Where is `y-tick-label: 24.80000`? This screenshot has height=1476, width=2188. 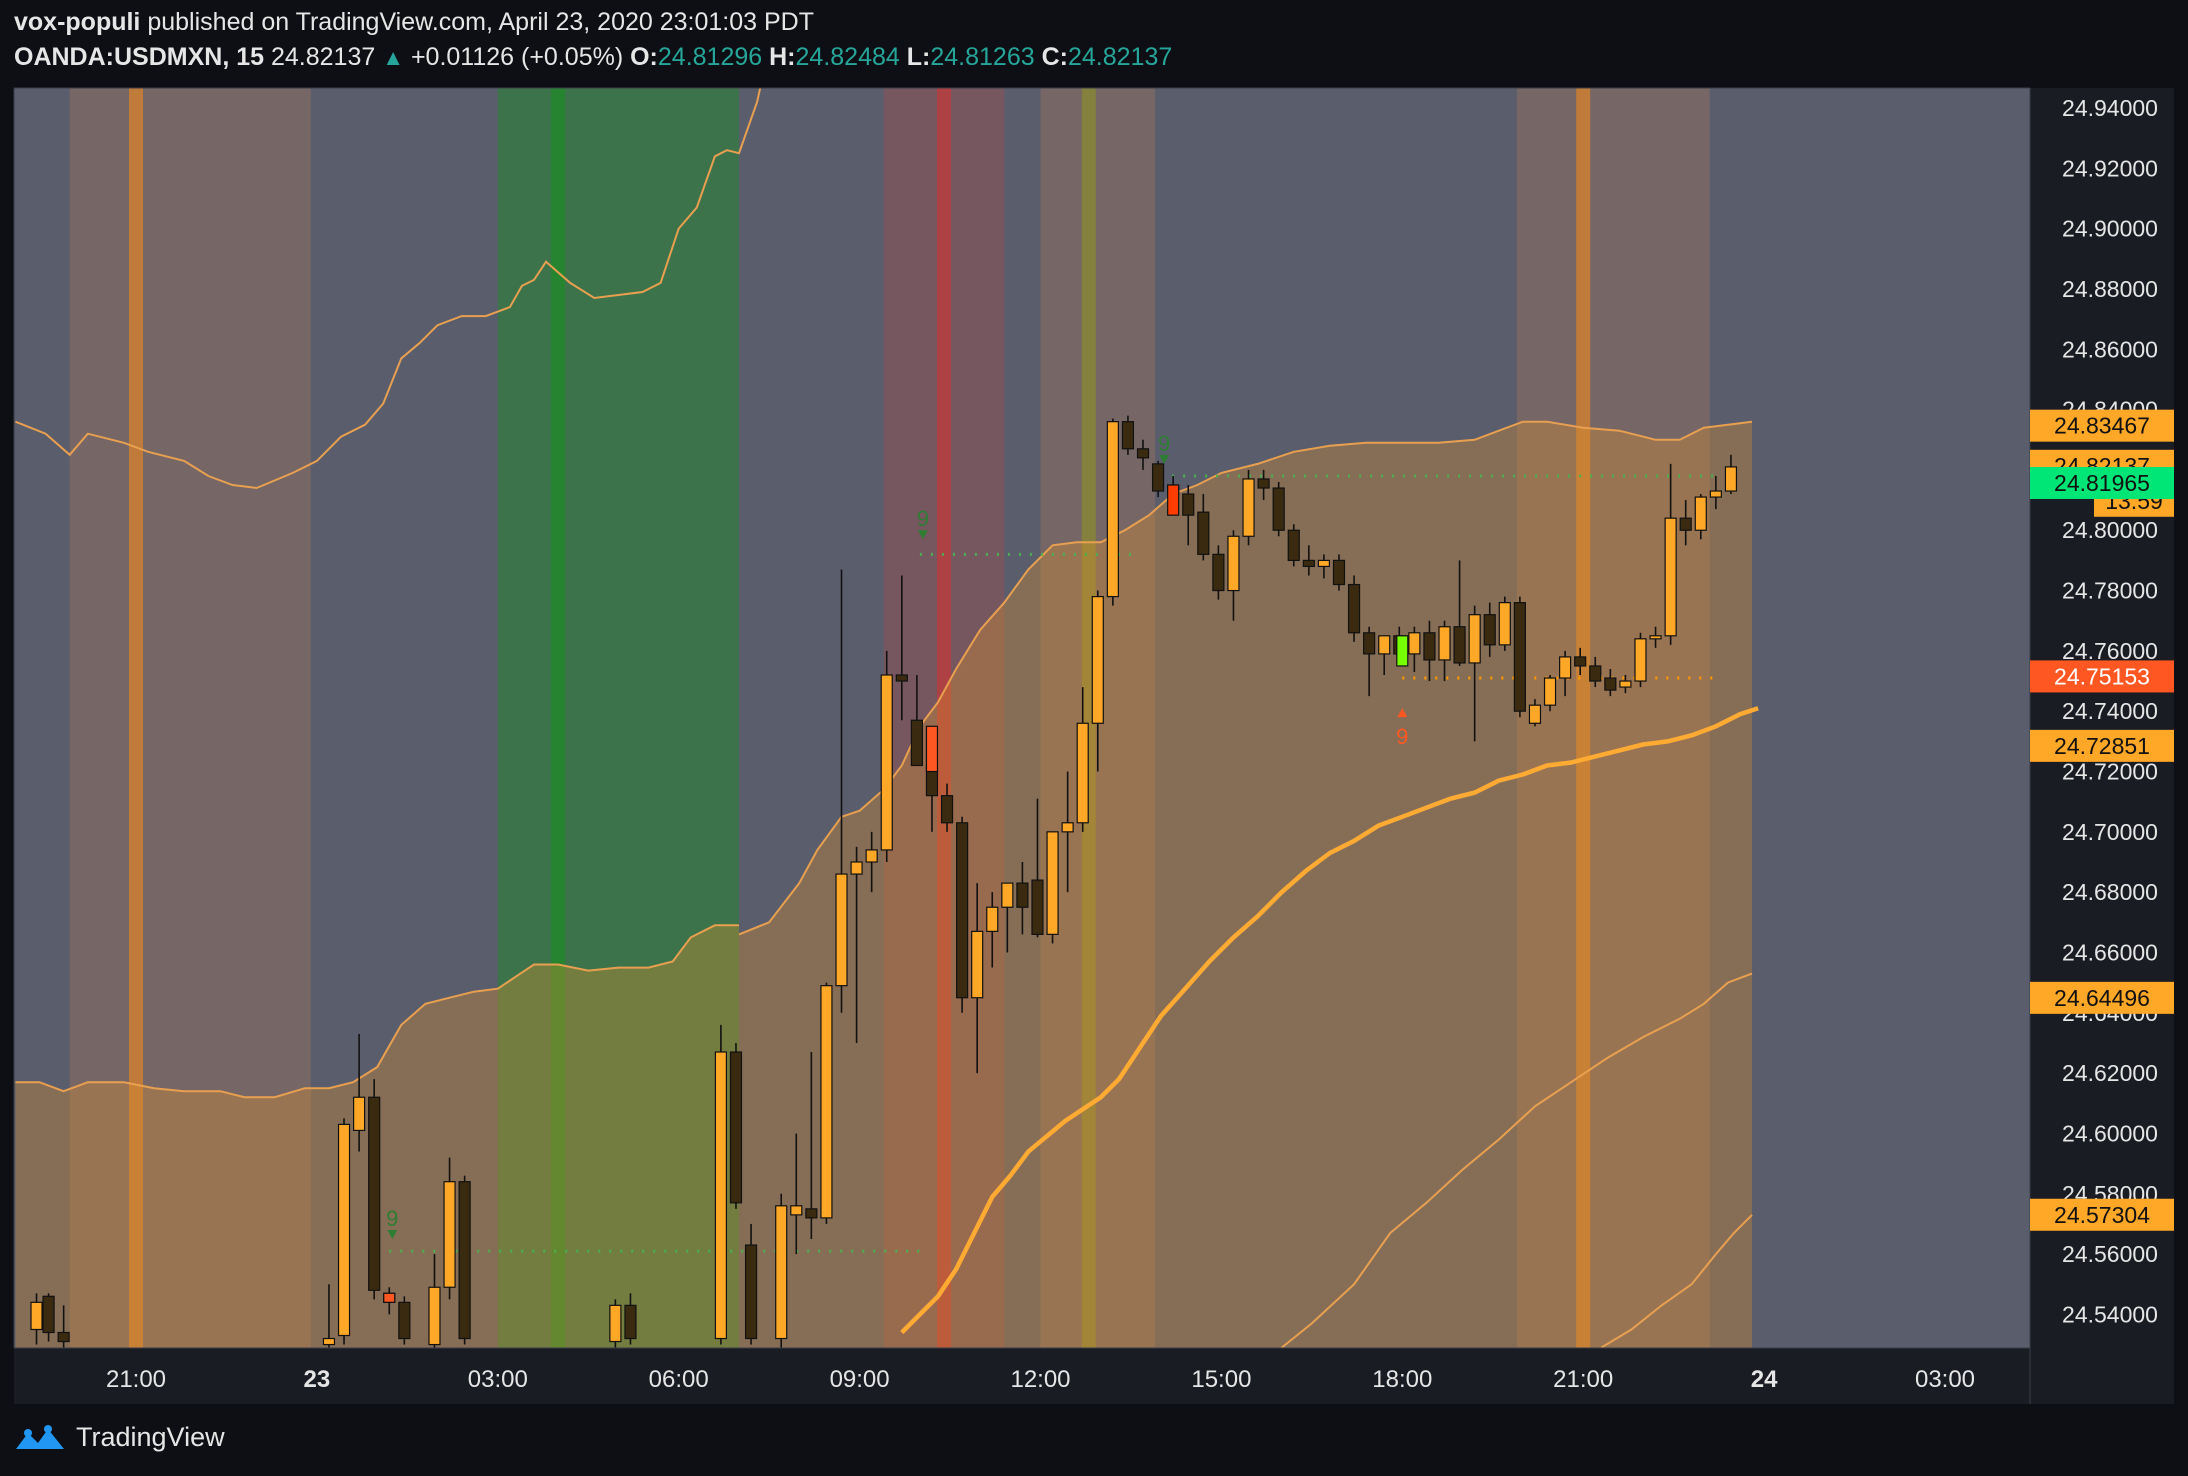
y-tick-label: 24.80000 is located at coordinates (2110, 530).